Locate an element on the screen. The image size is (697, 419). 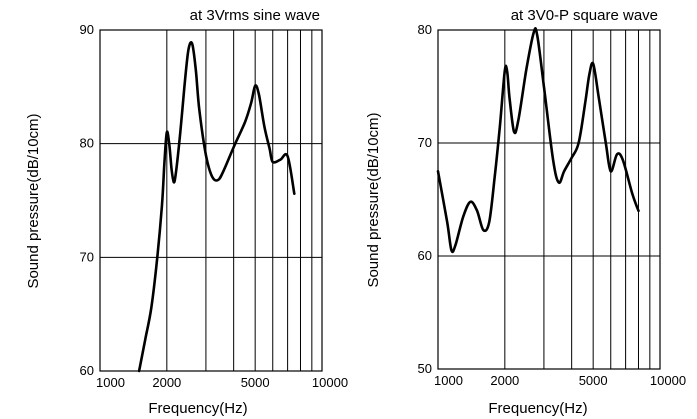
y-tick-label: 90 is located at coordinates (87, 29).